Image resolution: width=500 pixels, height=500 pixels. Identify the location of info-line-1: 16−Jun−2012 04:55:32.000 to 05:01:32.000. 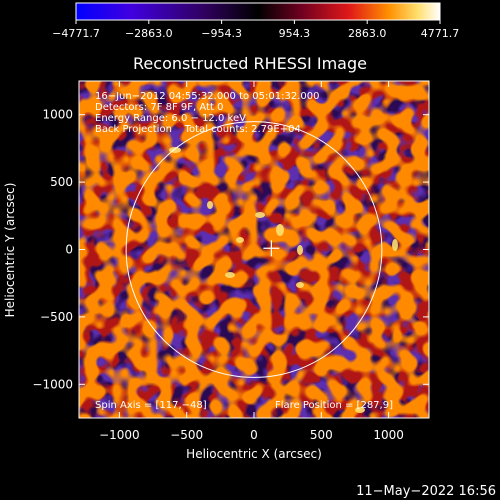
(207, 96).